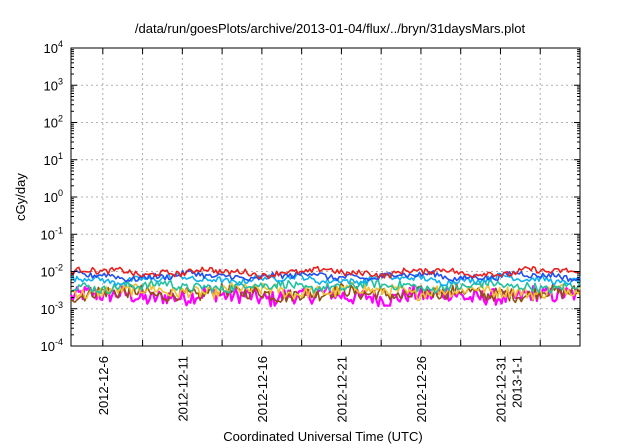 The height and width of the screenshot is (448, 640). I want to click on y-tick-exponent: 1, so click(60, 156).